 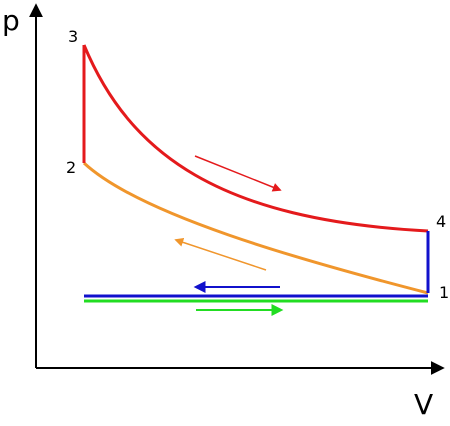 What do you see at coordinates (71, 167) in the screenshot?
I see `point-label-2: 2` at bounding box center [71, 167].